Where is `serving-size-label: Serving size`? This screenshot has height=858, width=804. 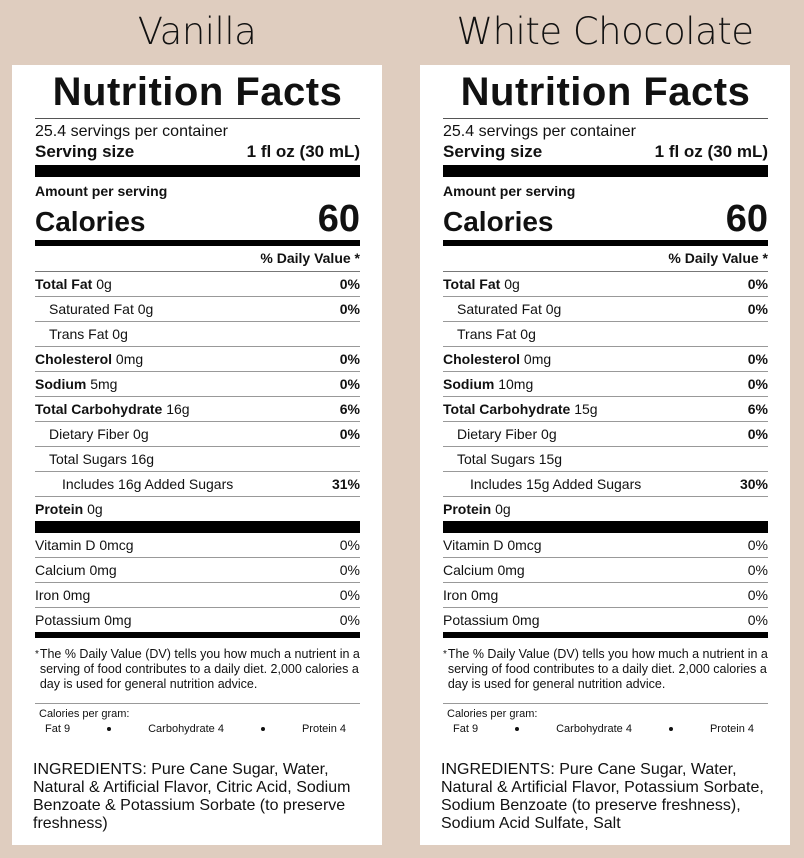 serving-size-label: Serving size is located at coordinates (85, 151).